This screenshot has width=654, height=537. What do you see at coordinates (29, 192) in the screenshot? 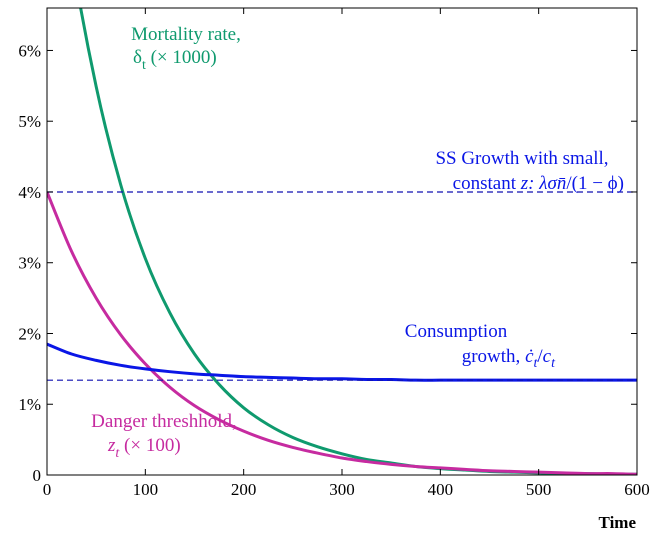
I see `y-tick-label-4: 4%` at bounding box center [29, 192].